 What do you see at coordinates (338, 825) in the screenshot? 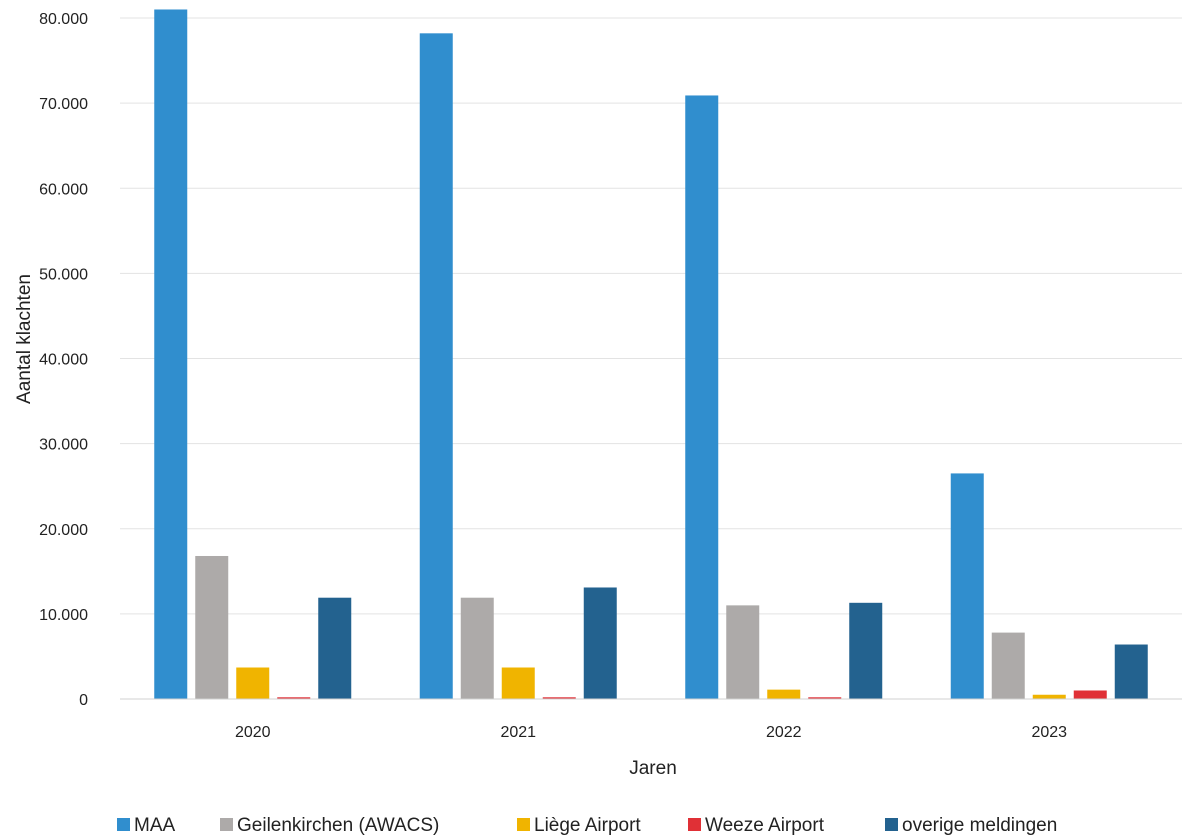
I see `legend-label: Geilenkirchen (AWACS)` at bounding box center [338, 825].